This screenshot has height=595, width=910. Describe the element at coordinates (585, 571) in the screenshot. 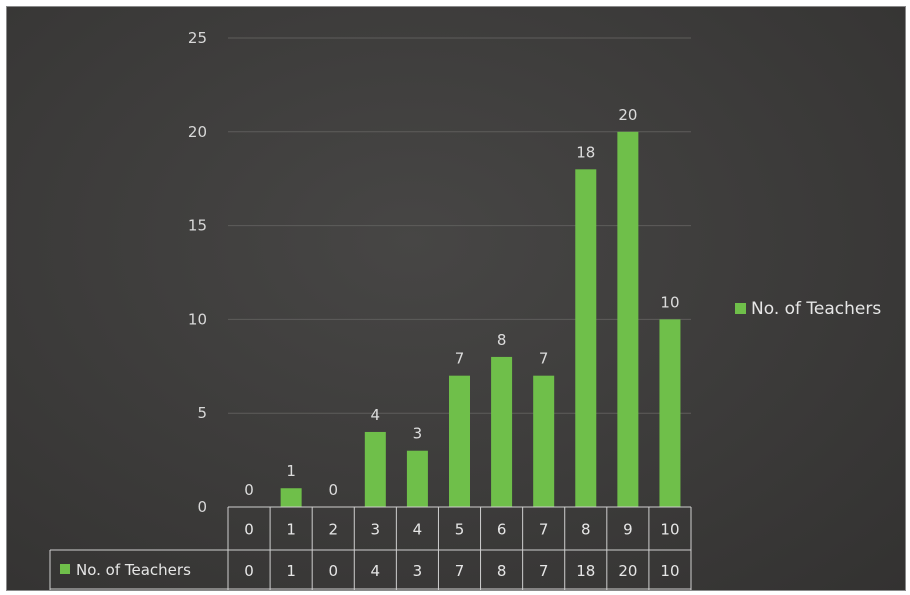

I see `table-value-8: 18` at that location.